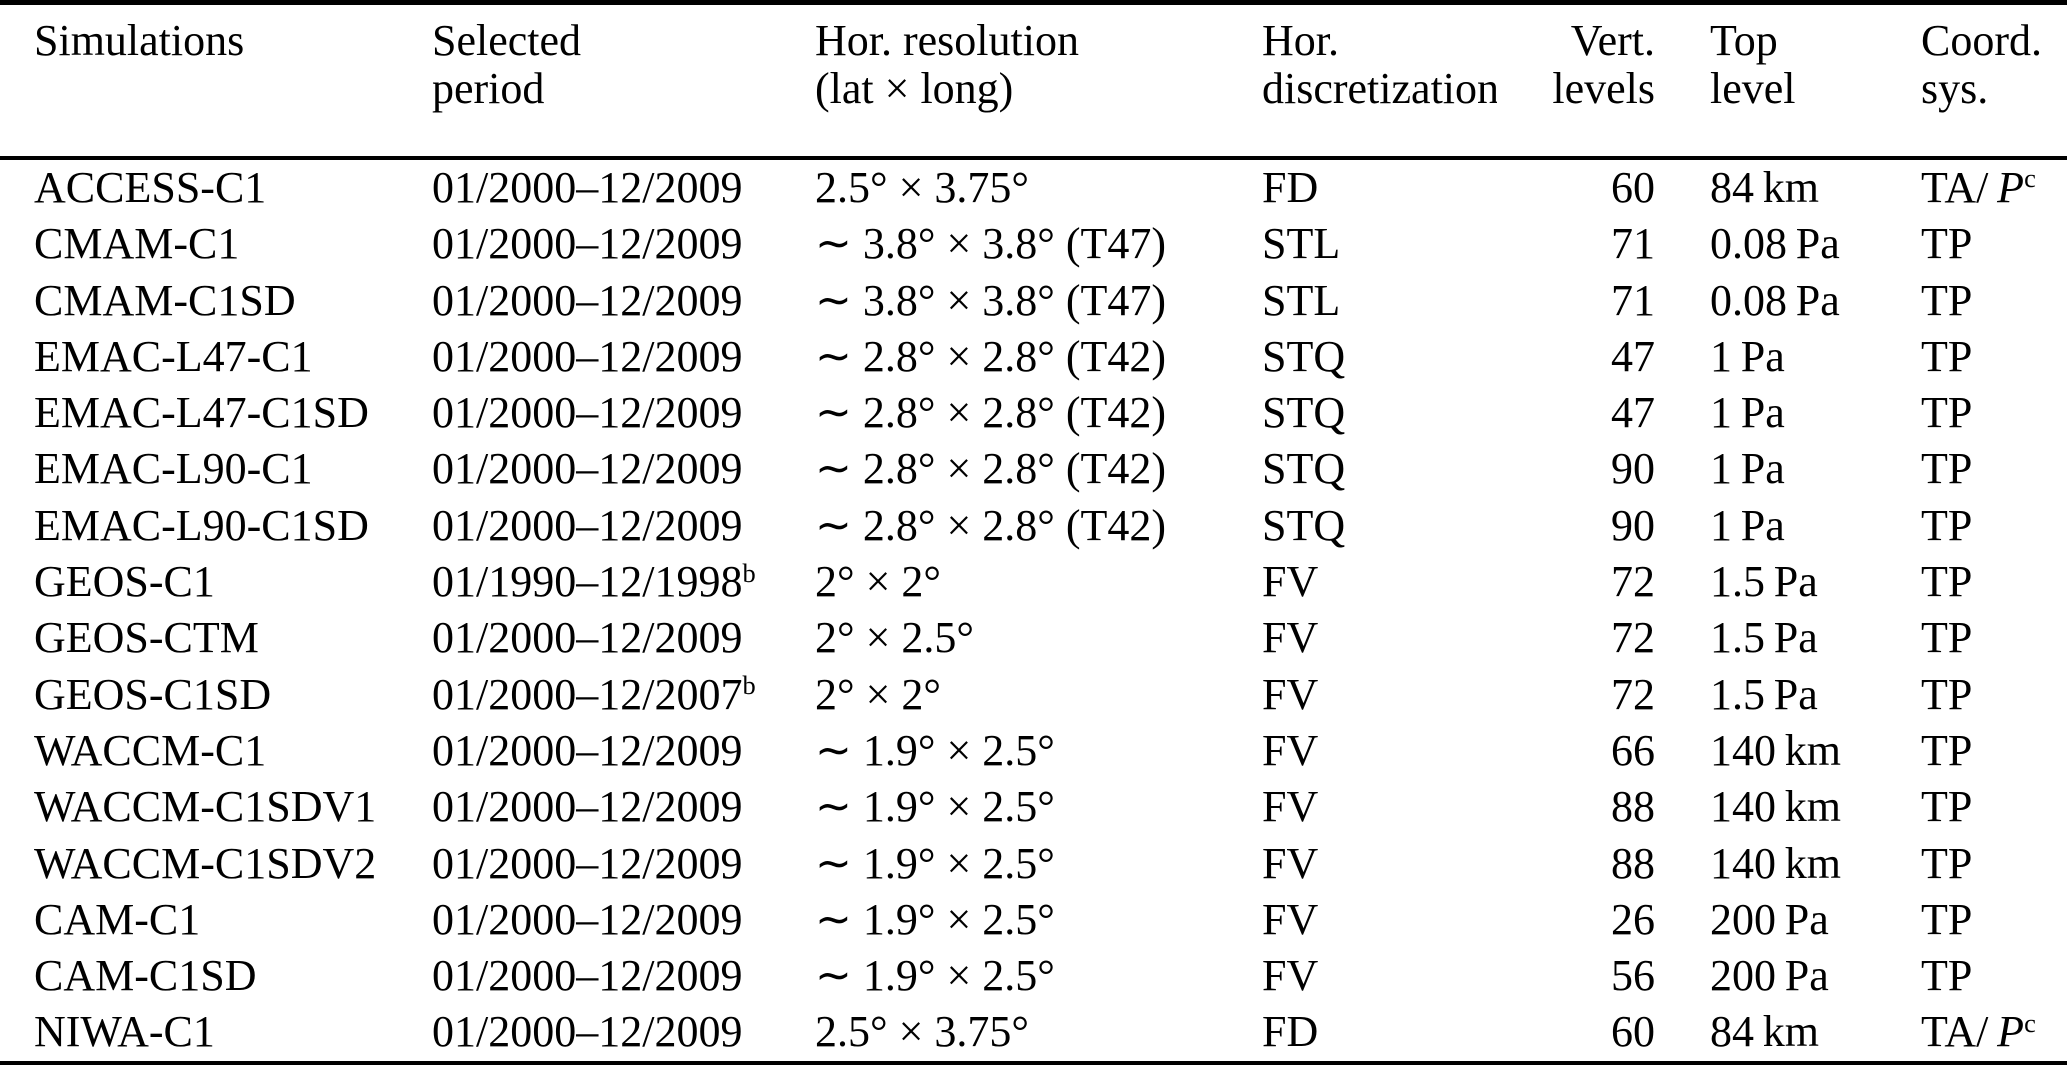 The image size is (2067, 1065). Describe the element at coordinates (1633, 976) in the screenshot. I see `cell-vert-levels: 56` at that location.